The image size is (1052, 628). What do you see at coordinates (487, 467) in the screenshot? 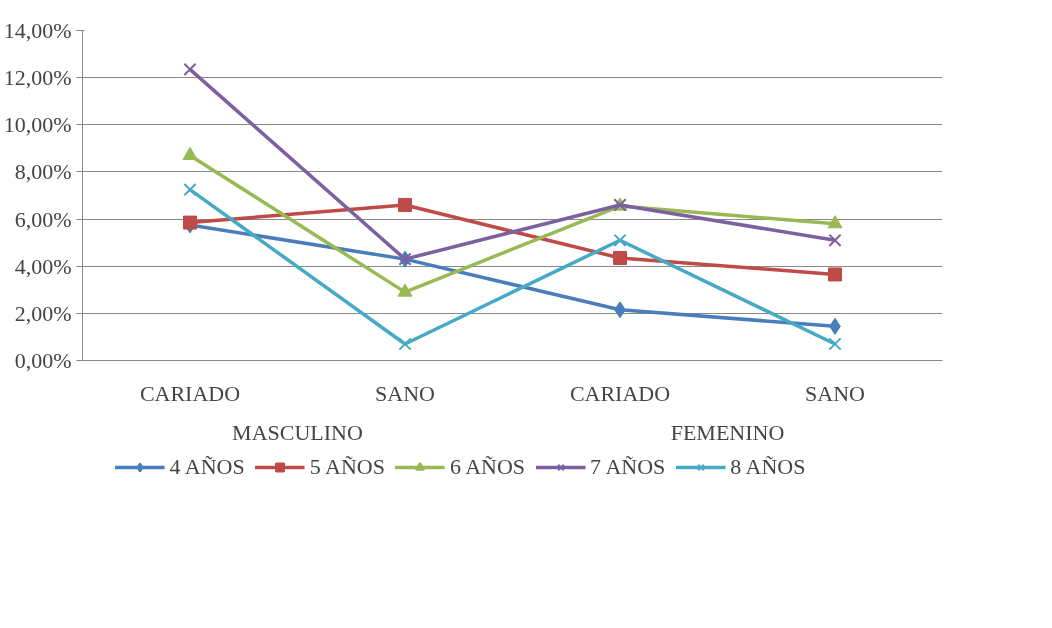
I see `legend-label: 6 AÑOS` at bounding box center [487, 467].